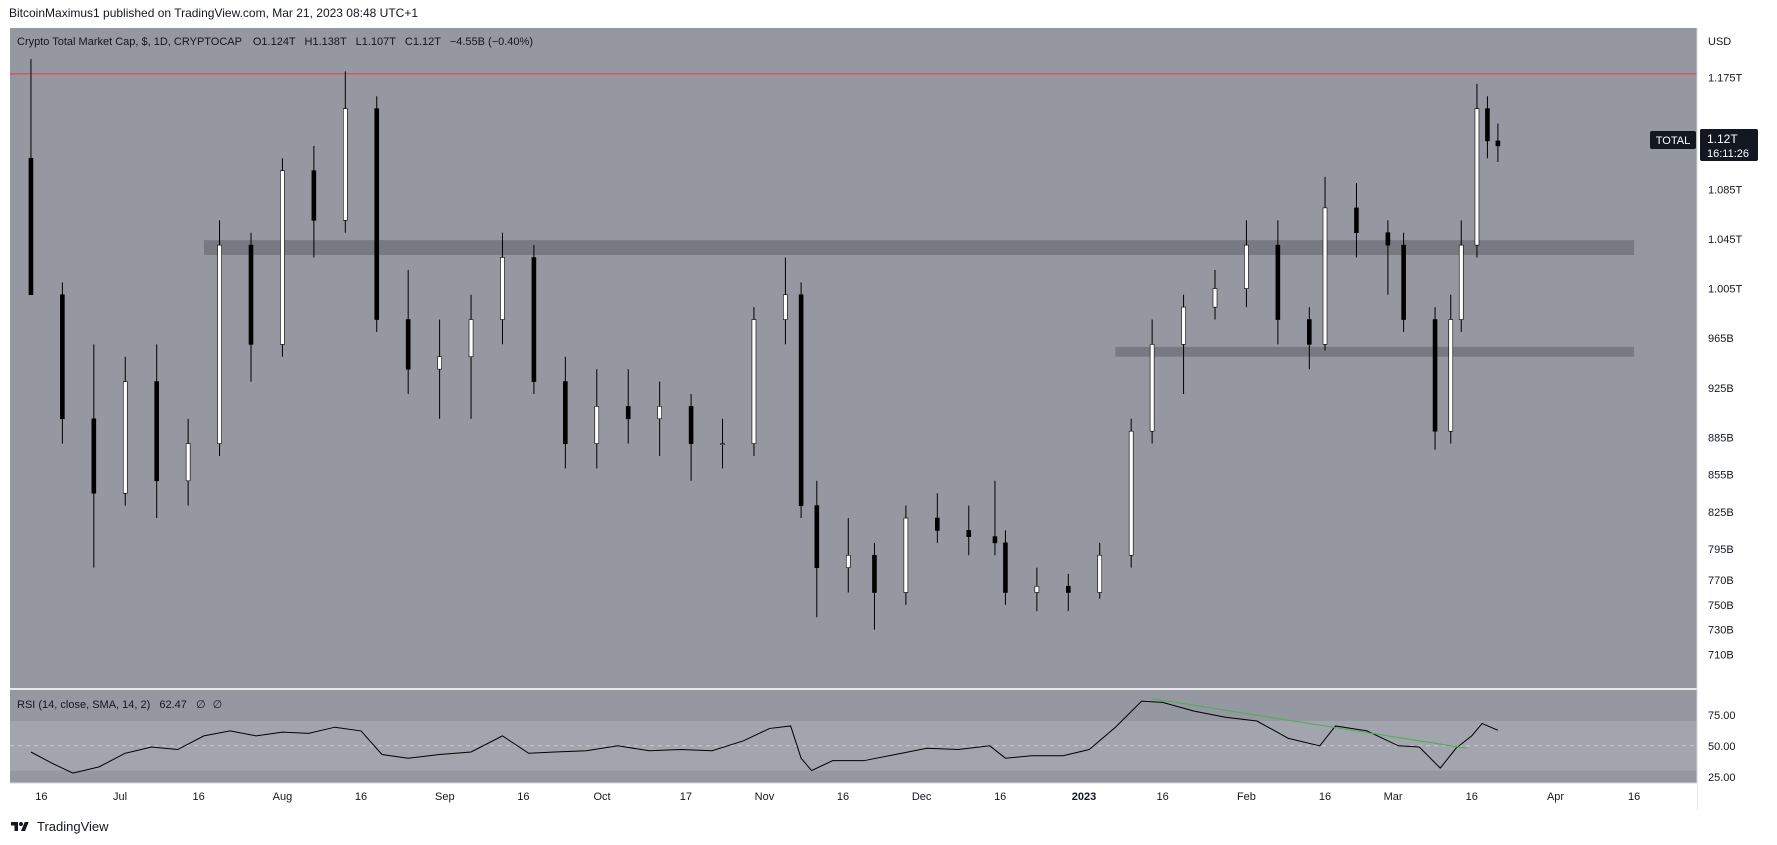 Image resolution: width=1777 pixels, height=845 pixels. What do you see at coordinates (1721, 656) in the screenshot?
I see `price-tick: 710B` at bounding box center [1721, 656].